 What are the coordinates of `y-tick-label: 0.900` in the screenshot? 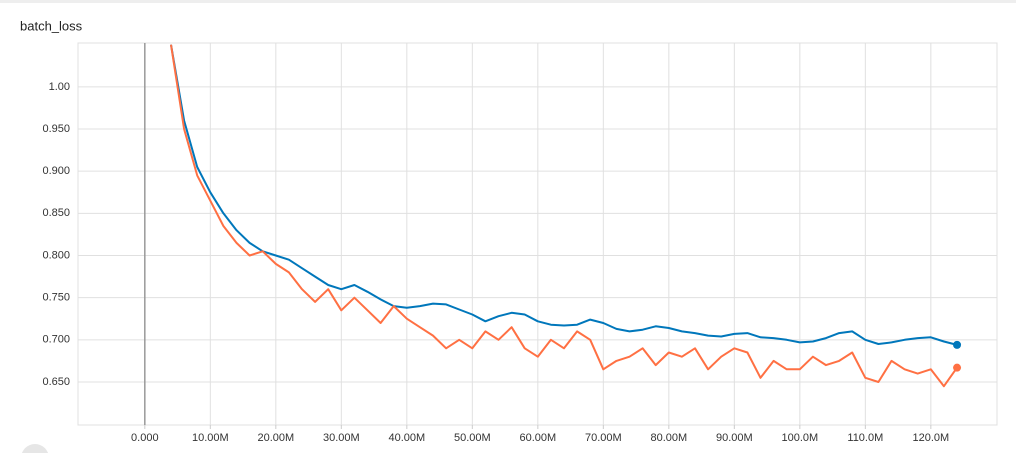 It's located at (56, 171).